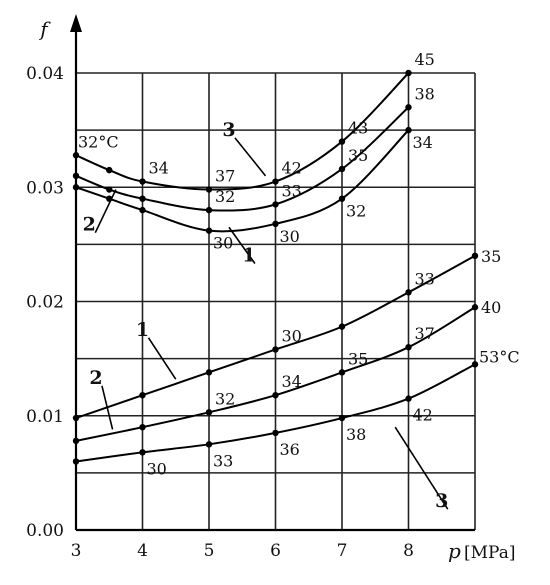 The width and height of the screenshot is (550, 585). Describe the element at coordinates (142, 551) in the screenshot. I see `x-tick-label: 4` at that location.